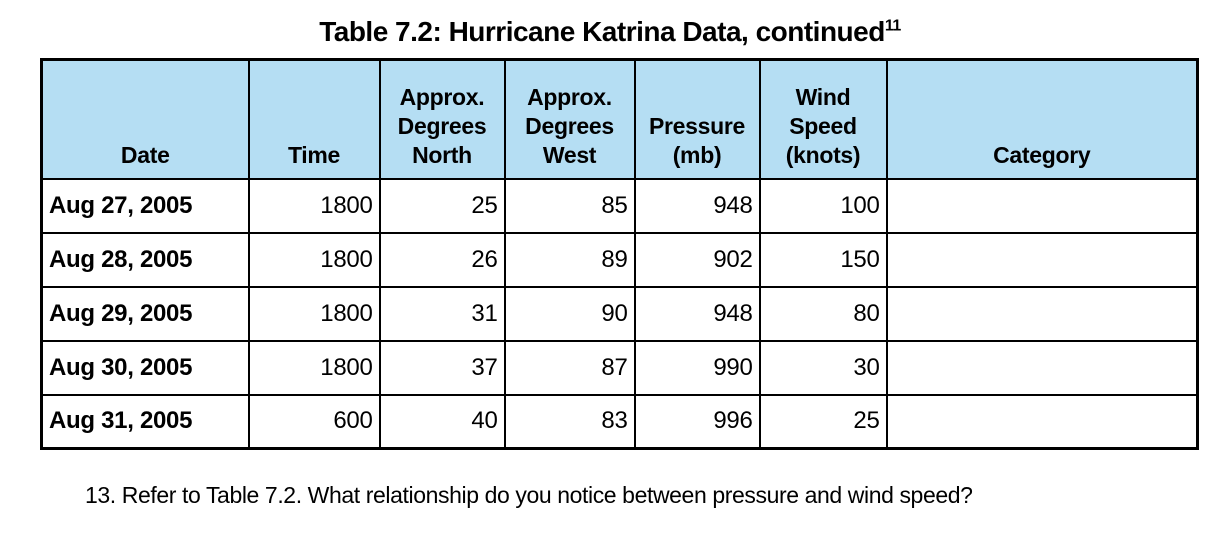 This screenshot has height=538, width=1220. I want to click on wind-speed-cell: 30, so click(823, 367).